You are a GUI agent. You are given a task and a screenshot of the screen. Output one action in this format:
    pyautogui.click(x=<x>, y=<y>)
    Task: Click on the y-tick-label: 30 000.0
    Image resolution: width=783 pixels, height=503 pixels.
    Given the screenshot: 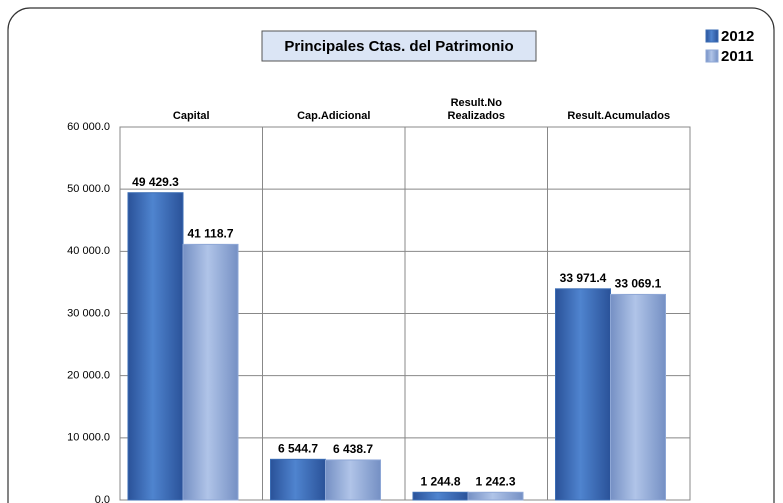 What is the action you would take?
    pyautogui.click(x=88, y=313)
    